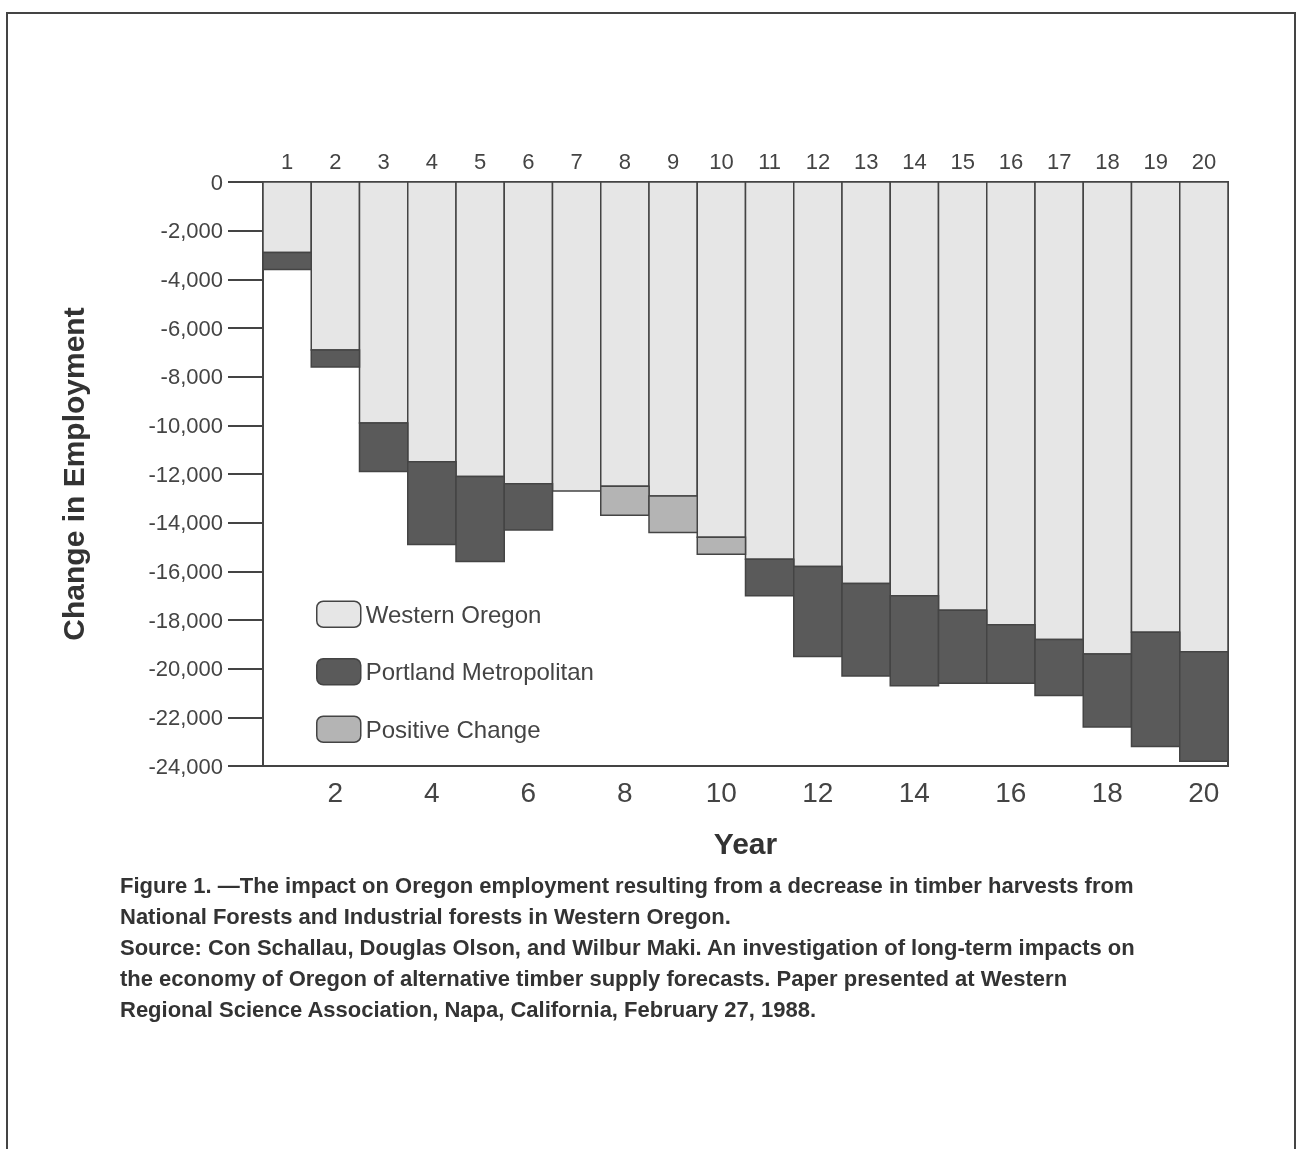 The width and height of the screenshot is (1300, 1149). I want to click on x2-tick-label: 13, so click(866, 161).